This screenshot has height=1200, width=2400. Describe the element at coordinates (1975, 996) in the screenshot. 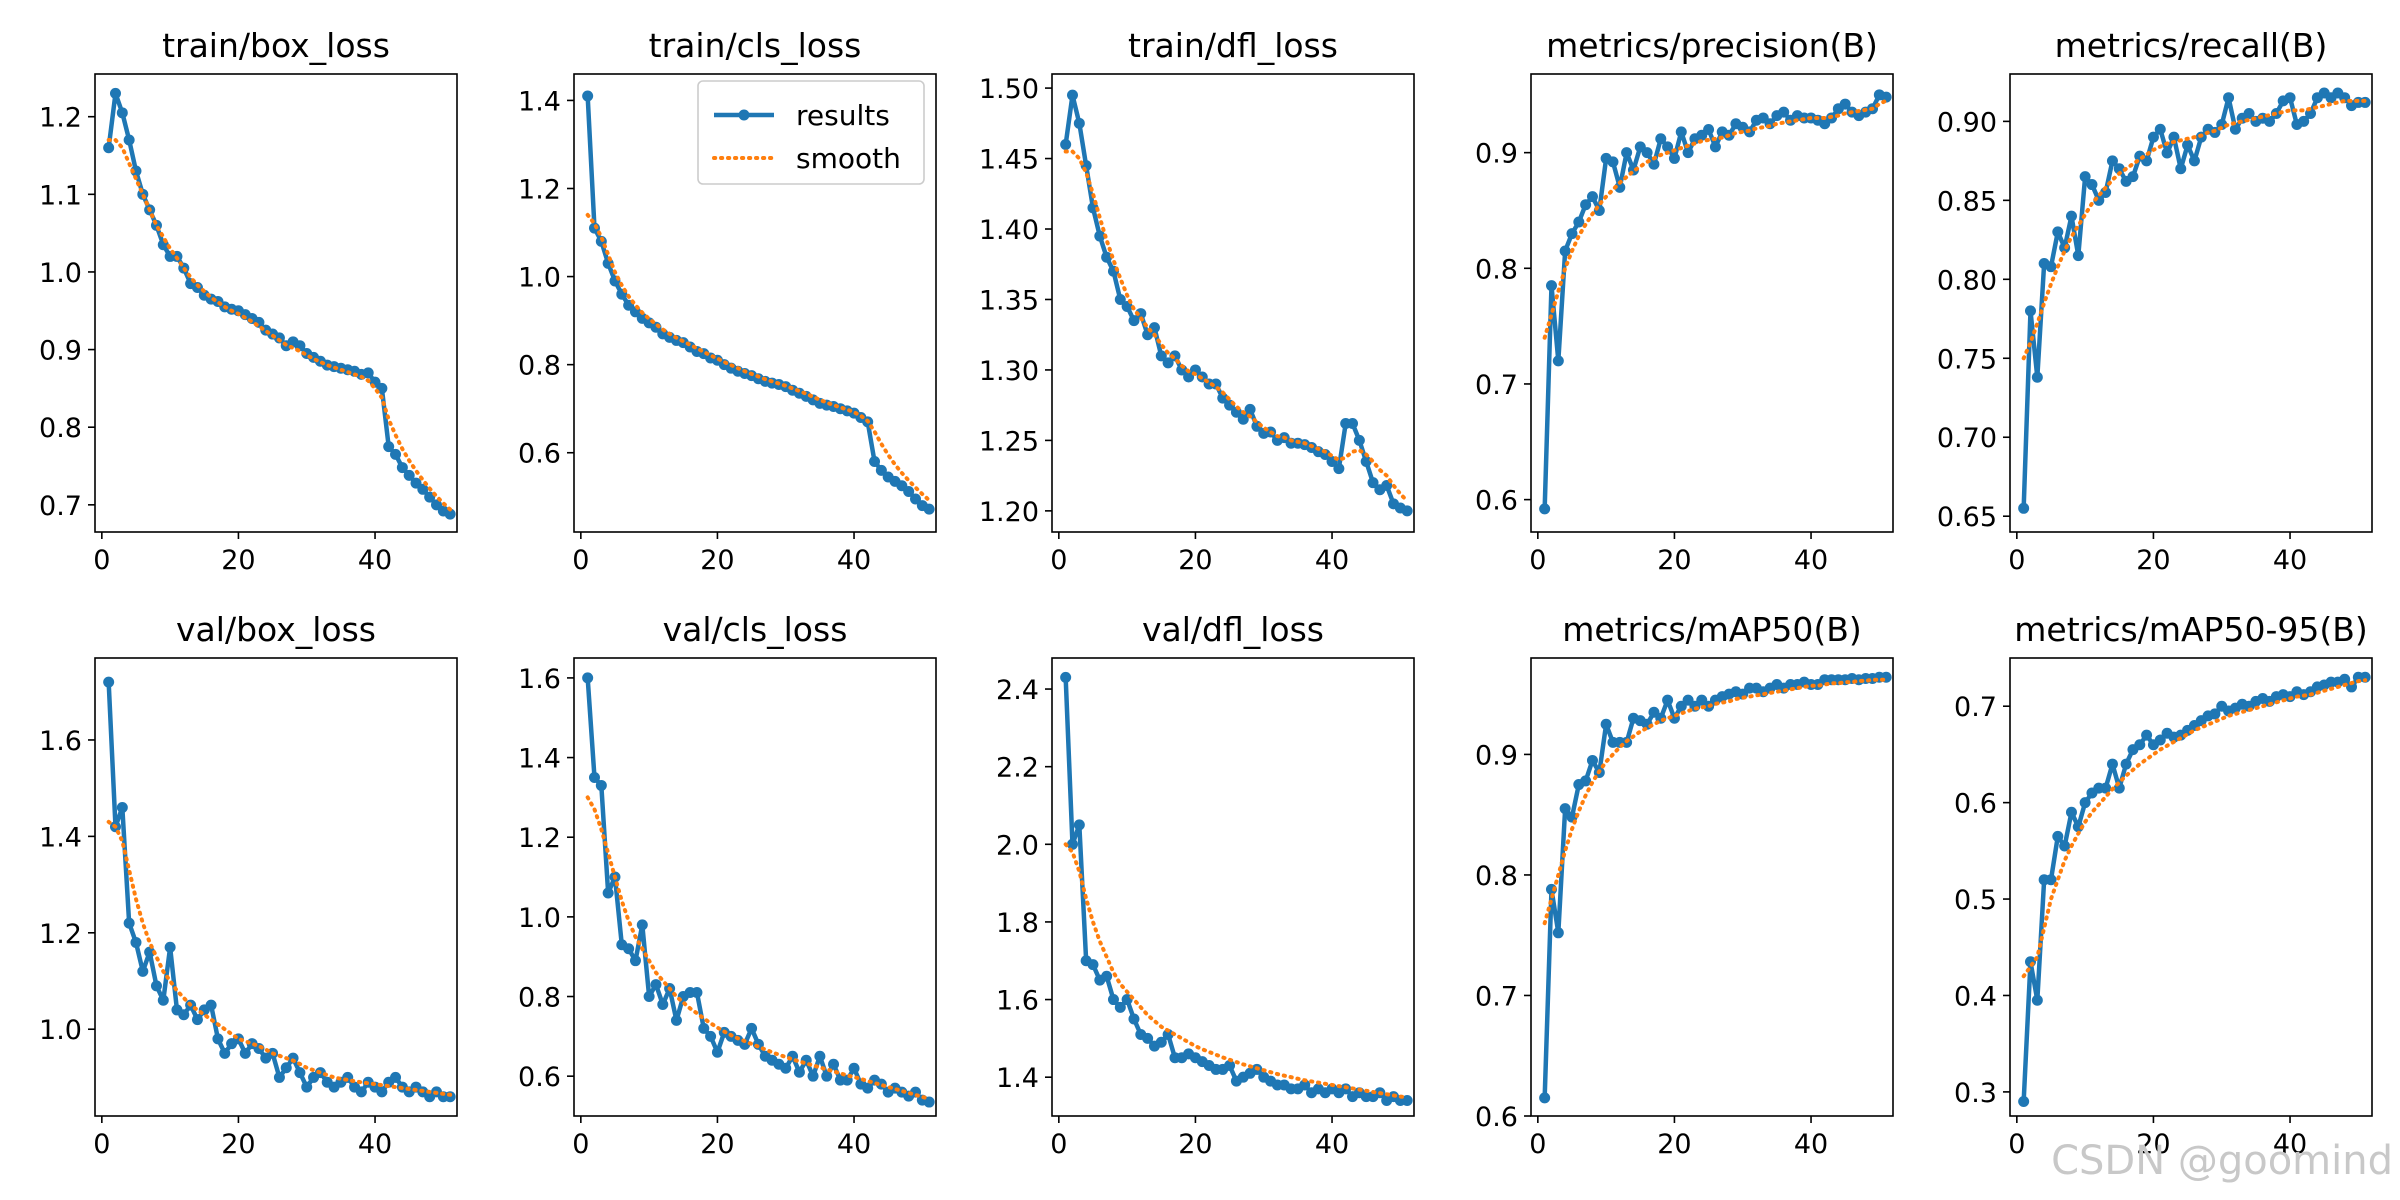

I see `y-tick-label: 0.4` at that location.